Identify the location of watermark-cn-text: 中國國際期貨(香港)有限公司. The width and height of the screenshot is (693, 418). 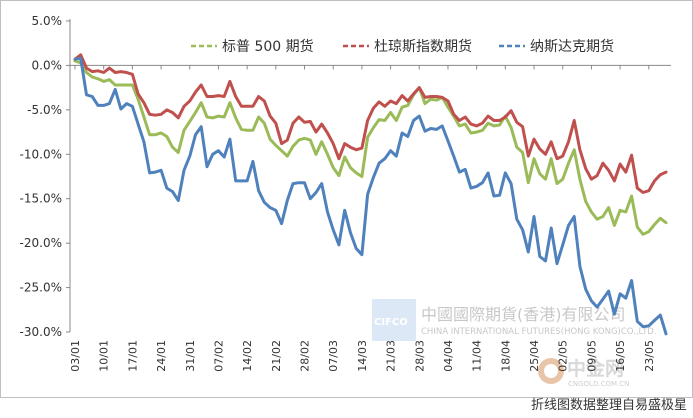
(523, 314).